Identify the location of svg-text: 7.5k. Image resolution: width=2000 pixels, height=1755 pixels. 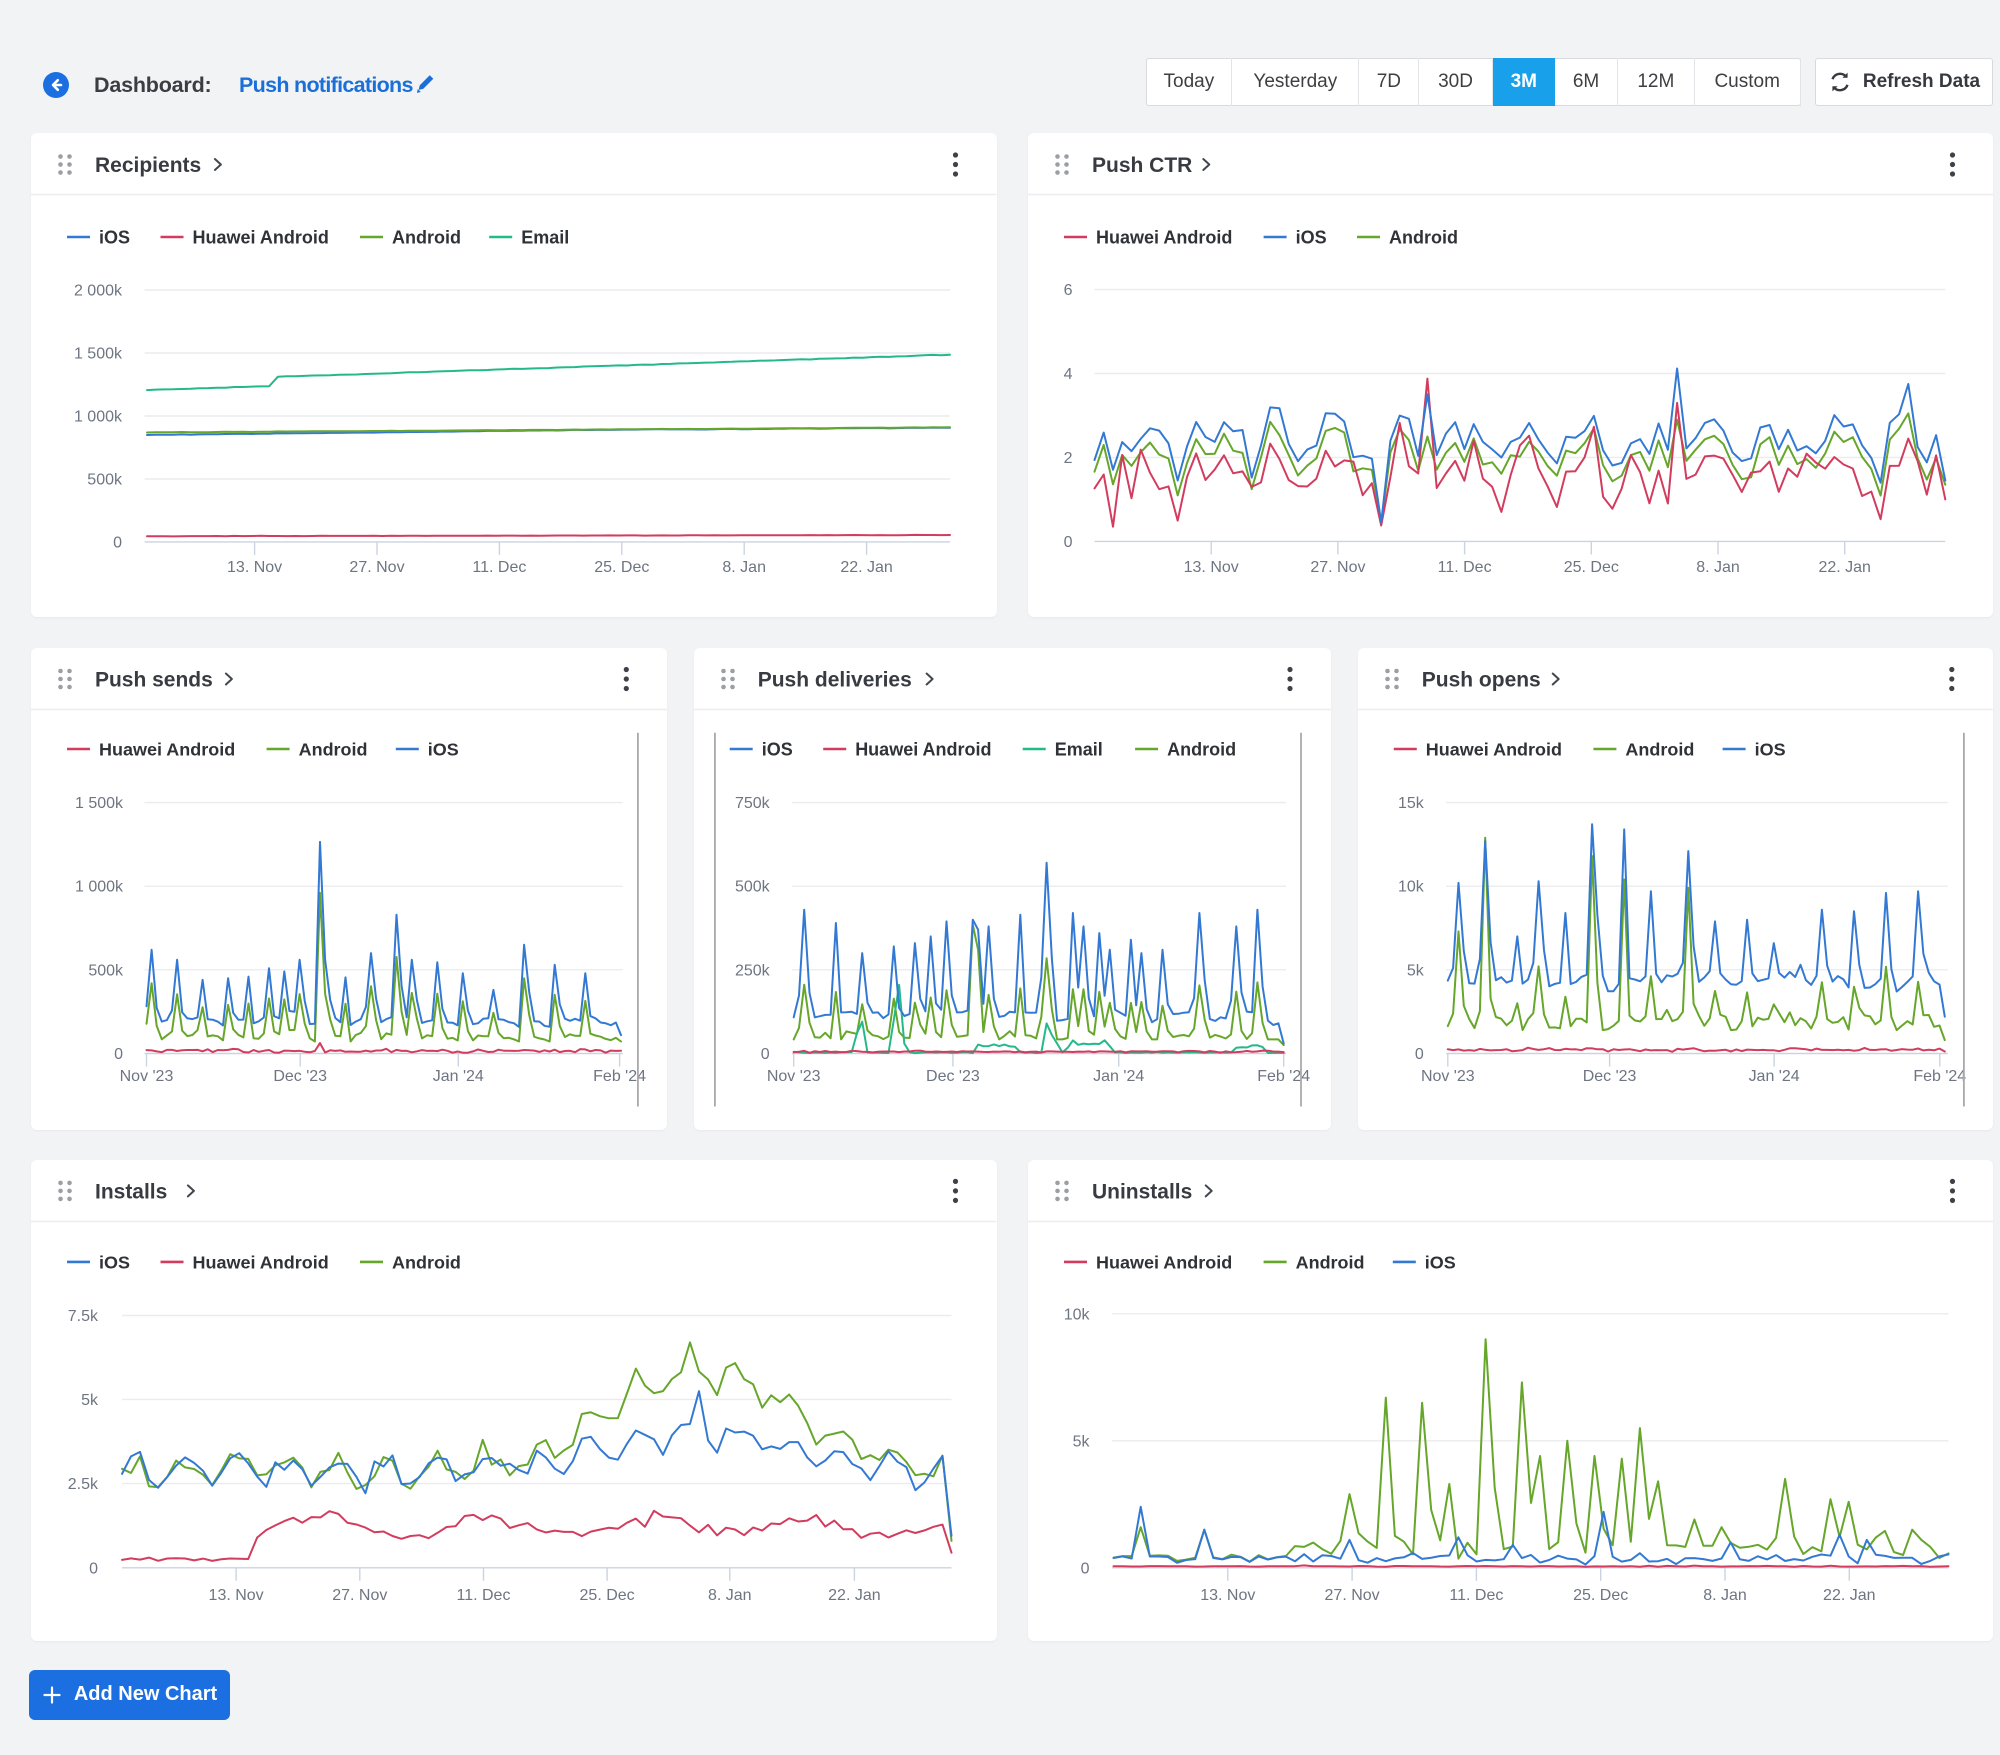
(83, 1316).